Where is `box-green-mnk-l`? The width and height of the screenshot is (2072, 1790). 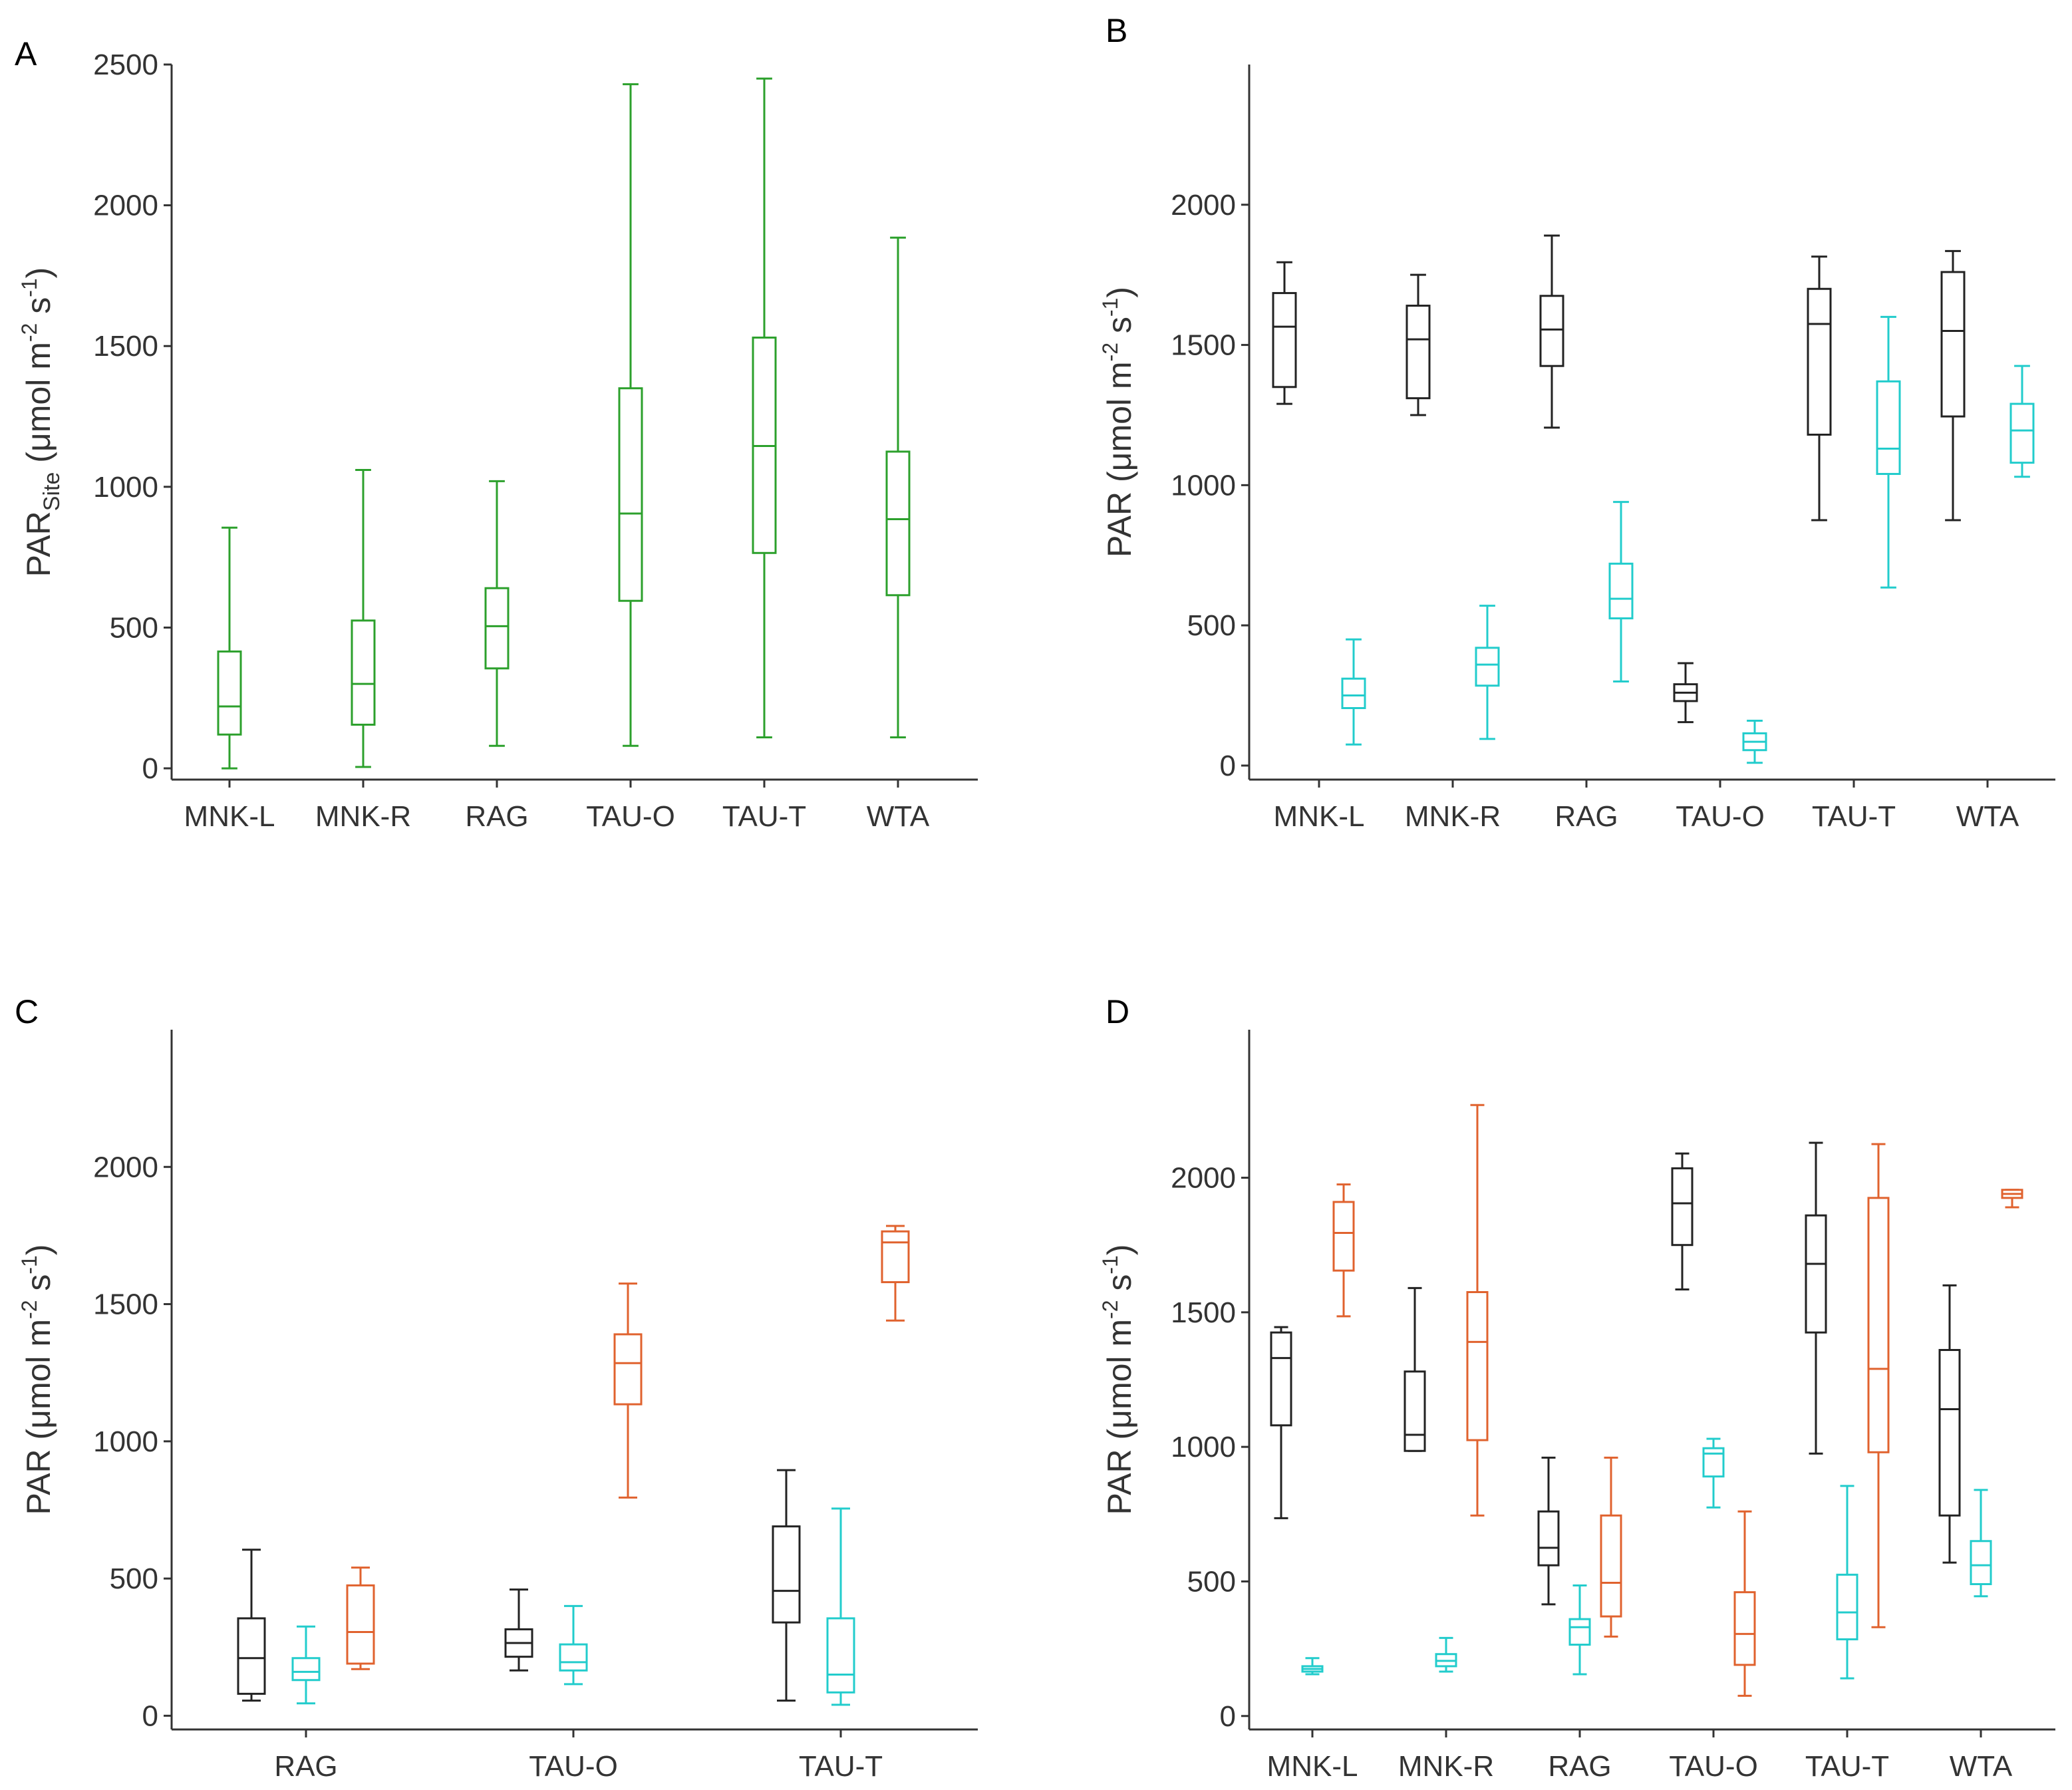 box-green-mnk-l is located at coordinates (229, 648).